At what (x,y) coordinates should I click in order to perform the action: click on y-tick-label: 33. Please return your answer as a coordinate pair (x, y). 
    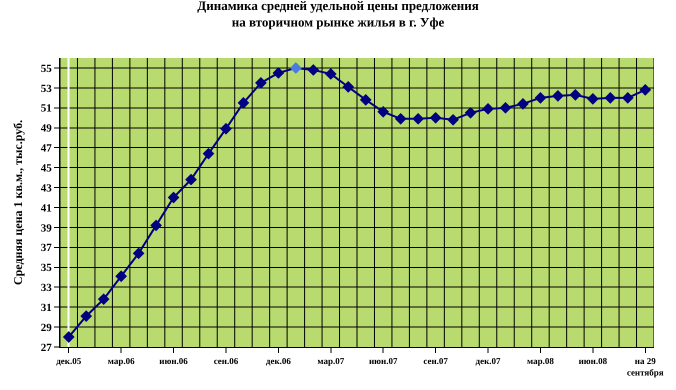
    Looking at the image, I should click on (46, 288).